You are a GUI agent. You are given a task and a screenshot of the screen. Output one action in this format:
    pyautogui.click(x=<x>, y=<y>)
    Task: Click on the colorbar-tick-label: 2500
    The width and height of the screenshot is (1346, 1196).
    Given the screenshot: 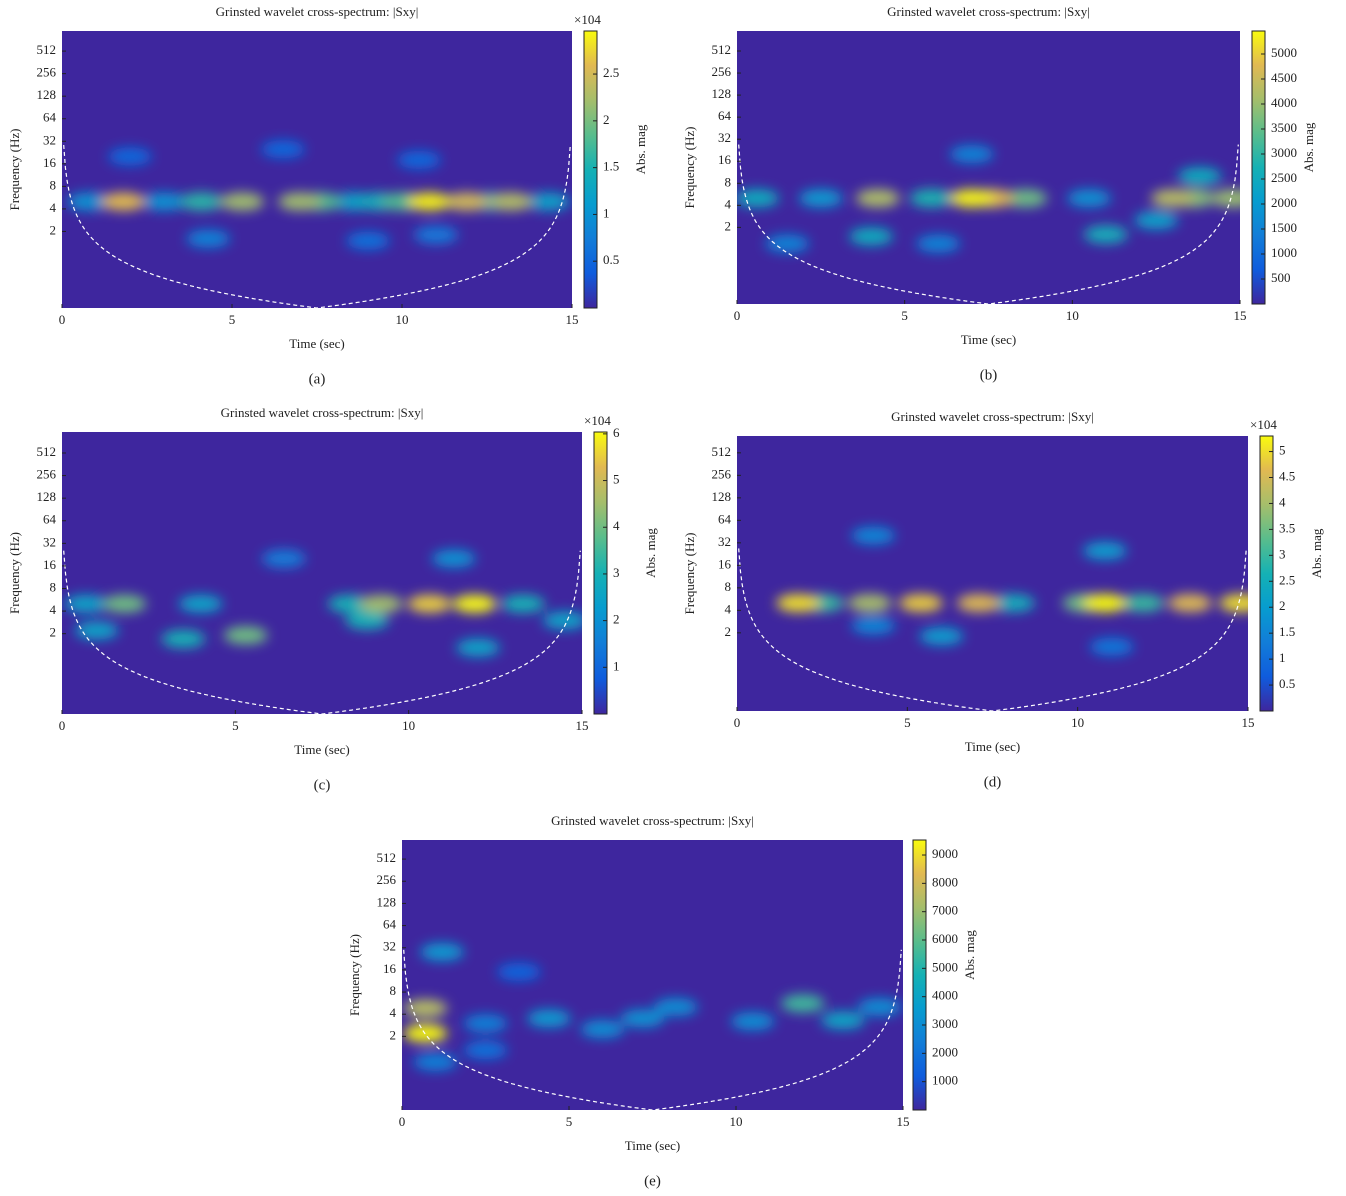 What is the action you would take?
    pyautogui.click(x=1284, y=177)
    